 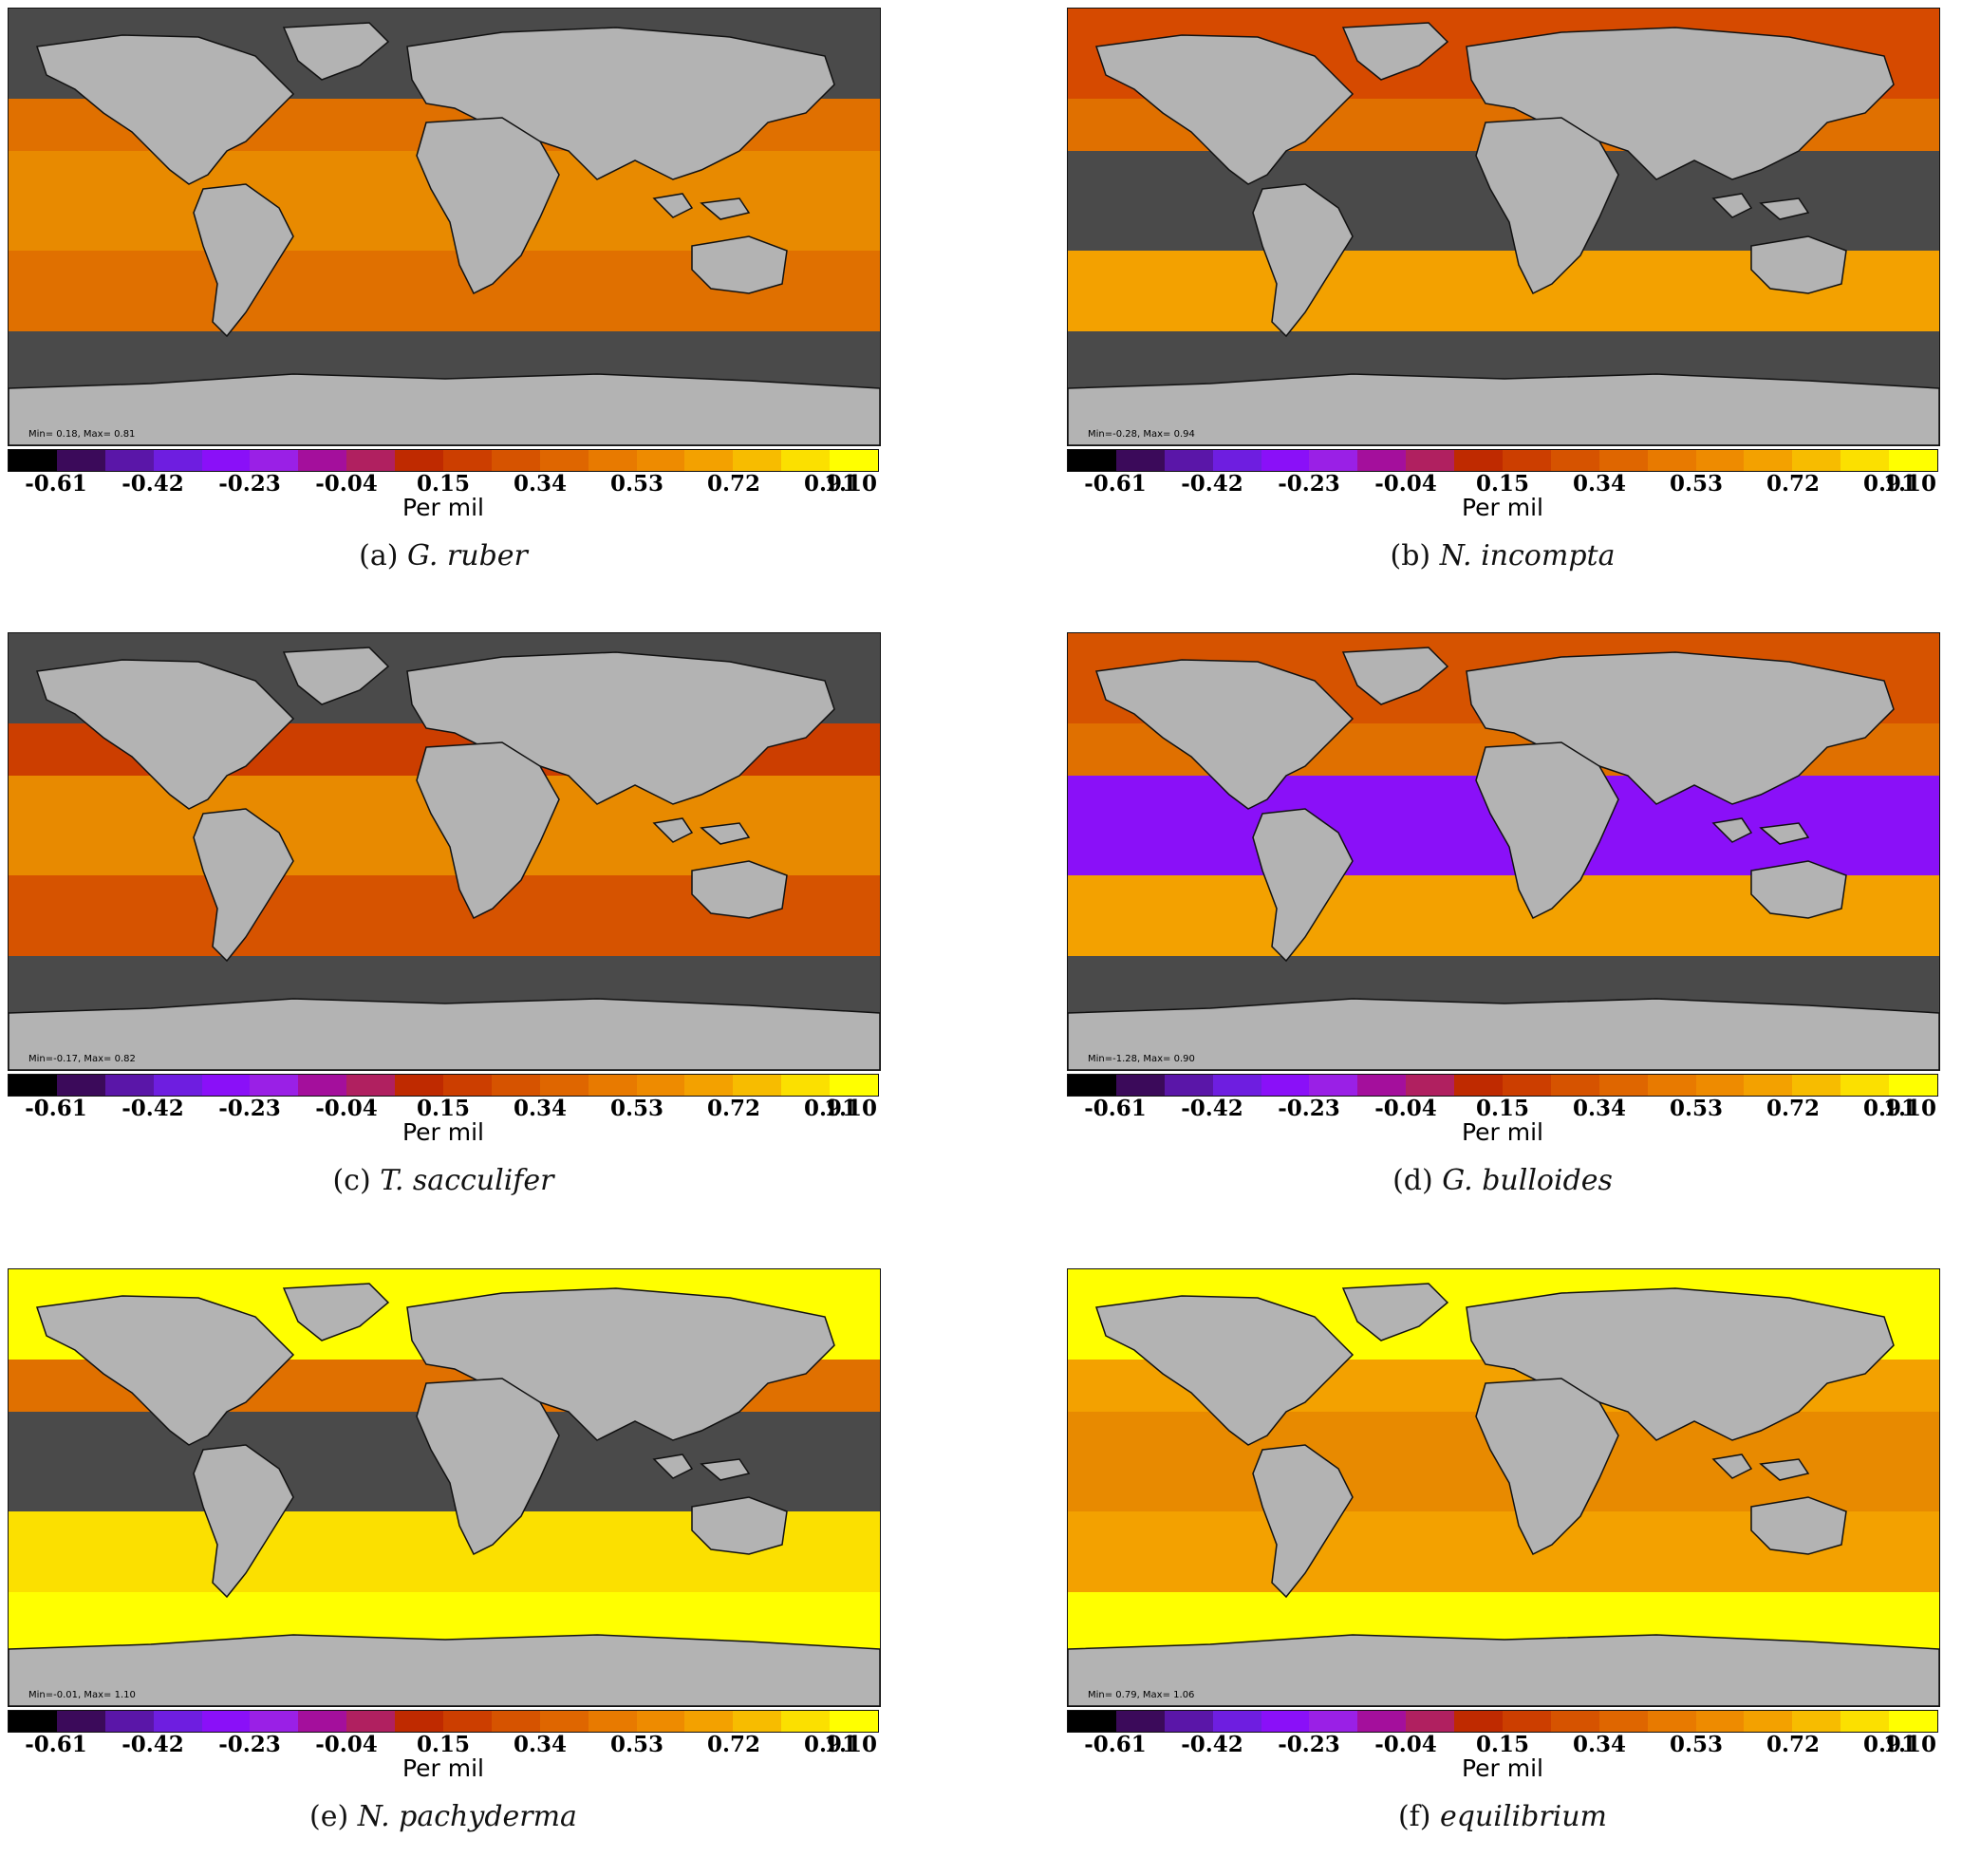 What do you see at coordinates (443, 507) in the screenshot?
I see `colorbar-unit-a: Per mil` at bounding box center [443, 507].